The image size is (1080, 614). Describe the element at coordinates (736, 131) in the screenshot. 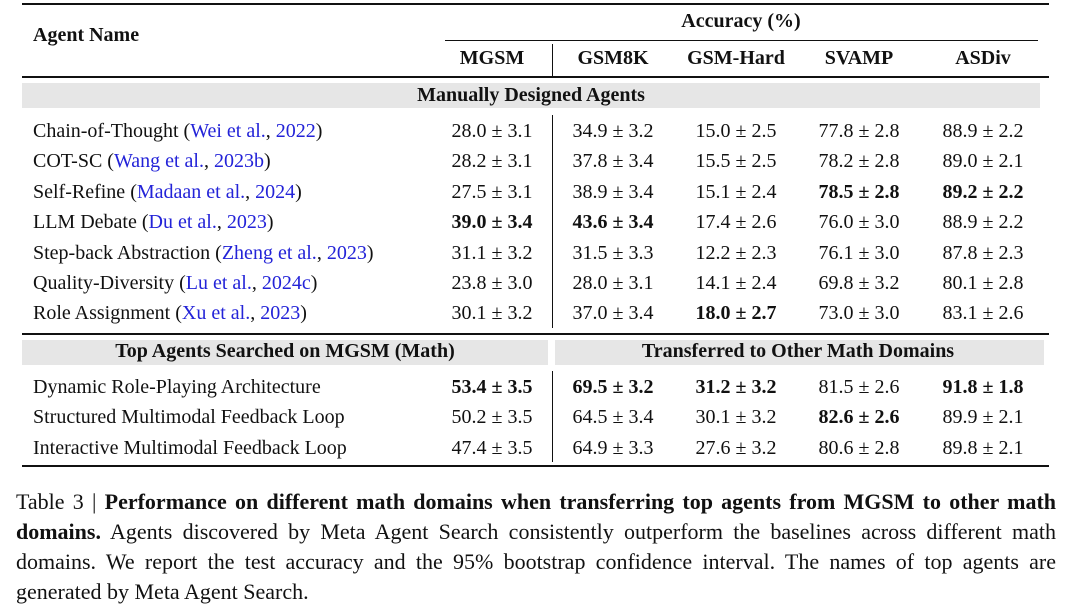

I see `accuracy-cell: 15.0 ± 2.5` at that location.